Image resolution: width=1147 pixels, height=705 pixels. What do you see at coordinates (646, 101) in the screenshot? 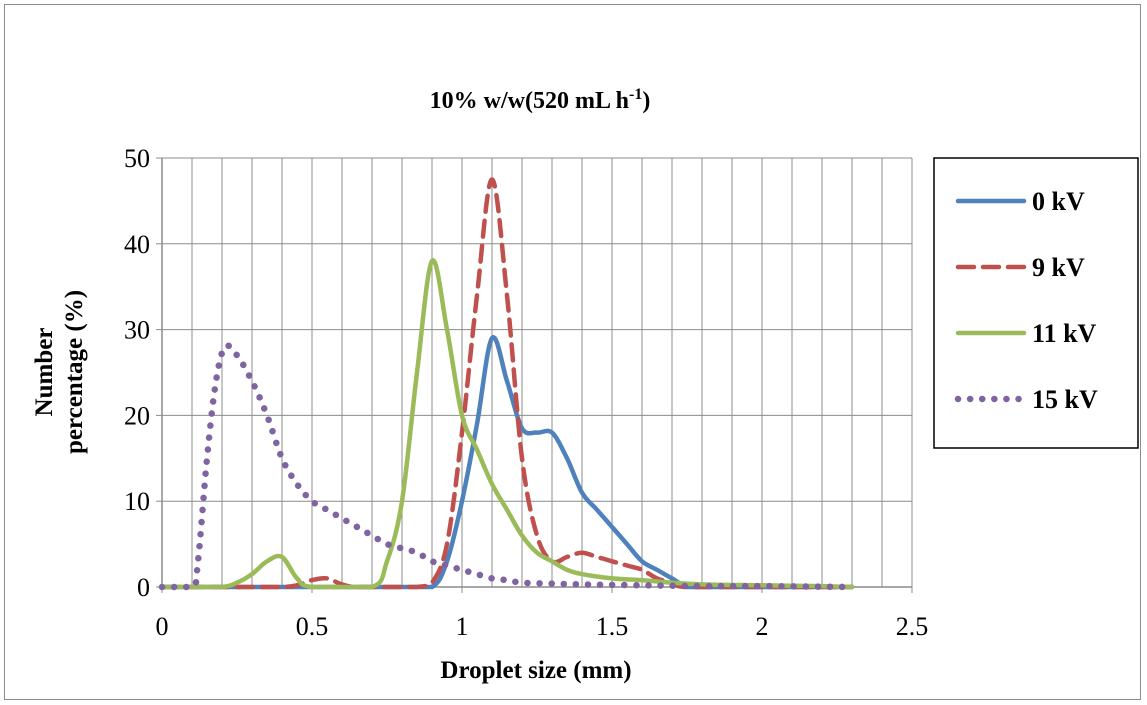
I see `chart-title-end: )` at bounding box center [646, 101].